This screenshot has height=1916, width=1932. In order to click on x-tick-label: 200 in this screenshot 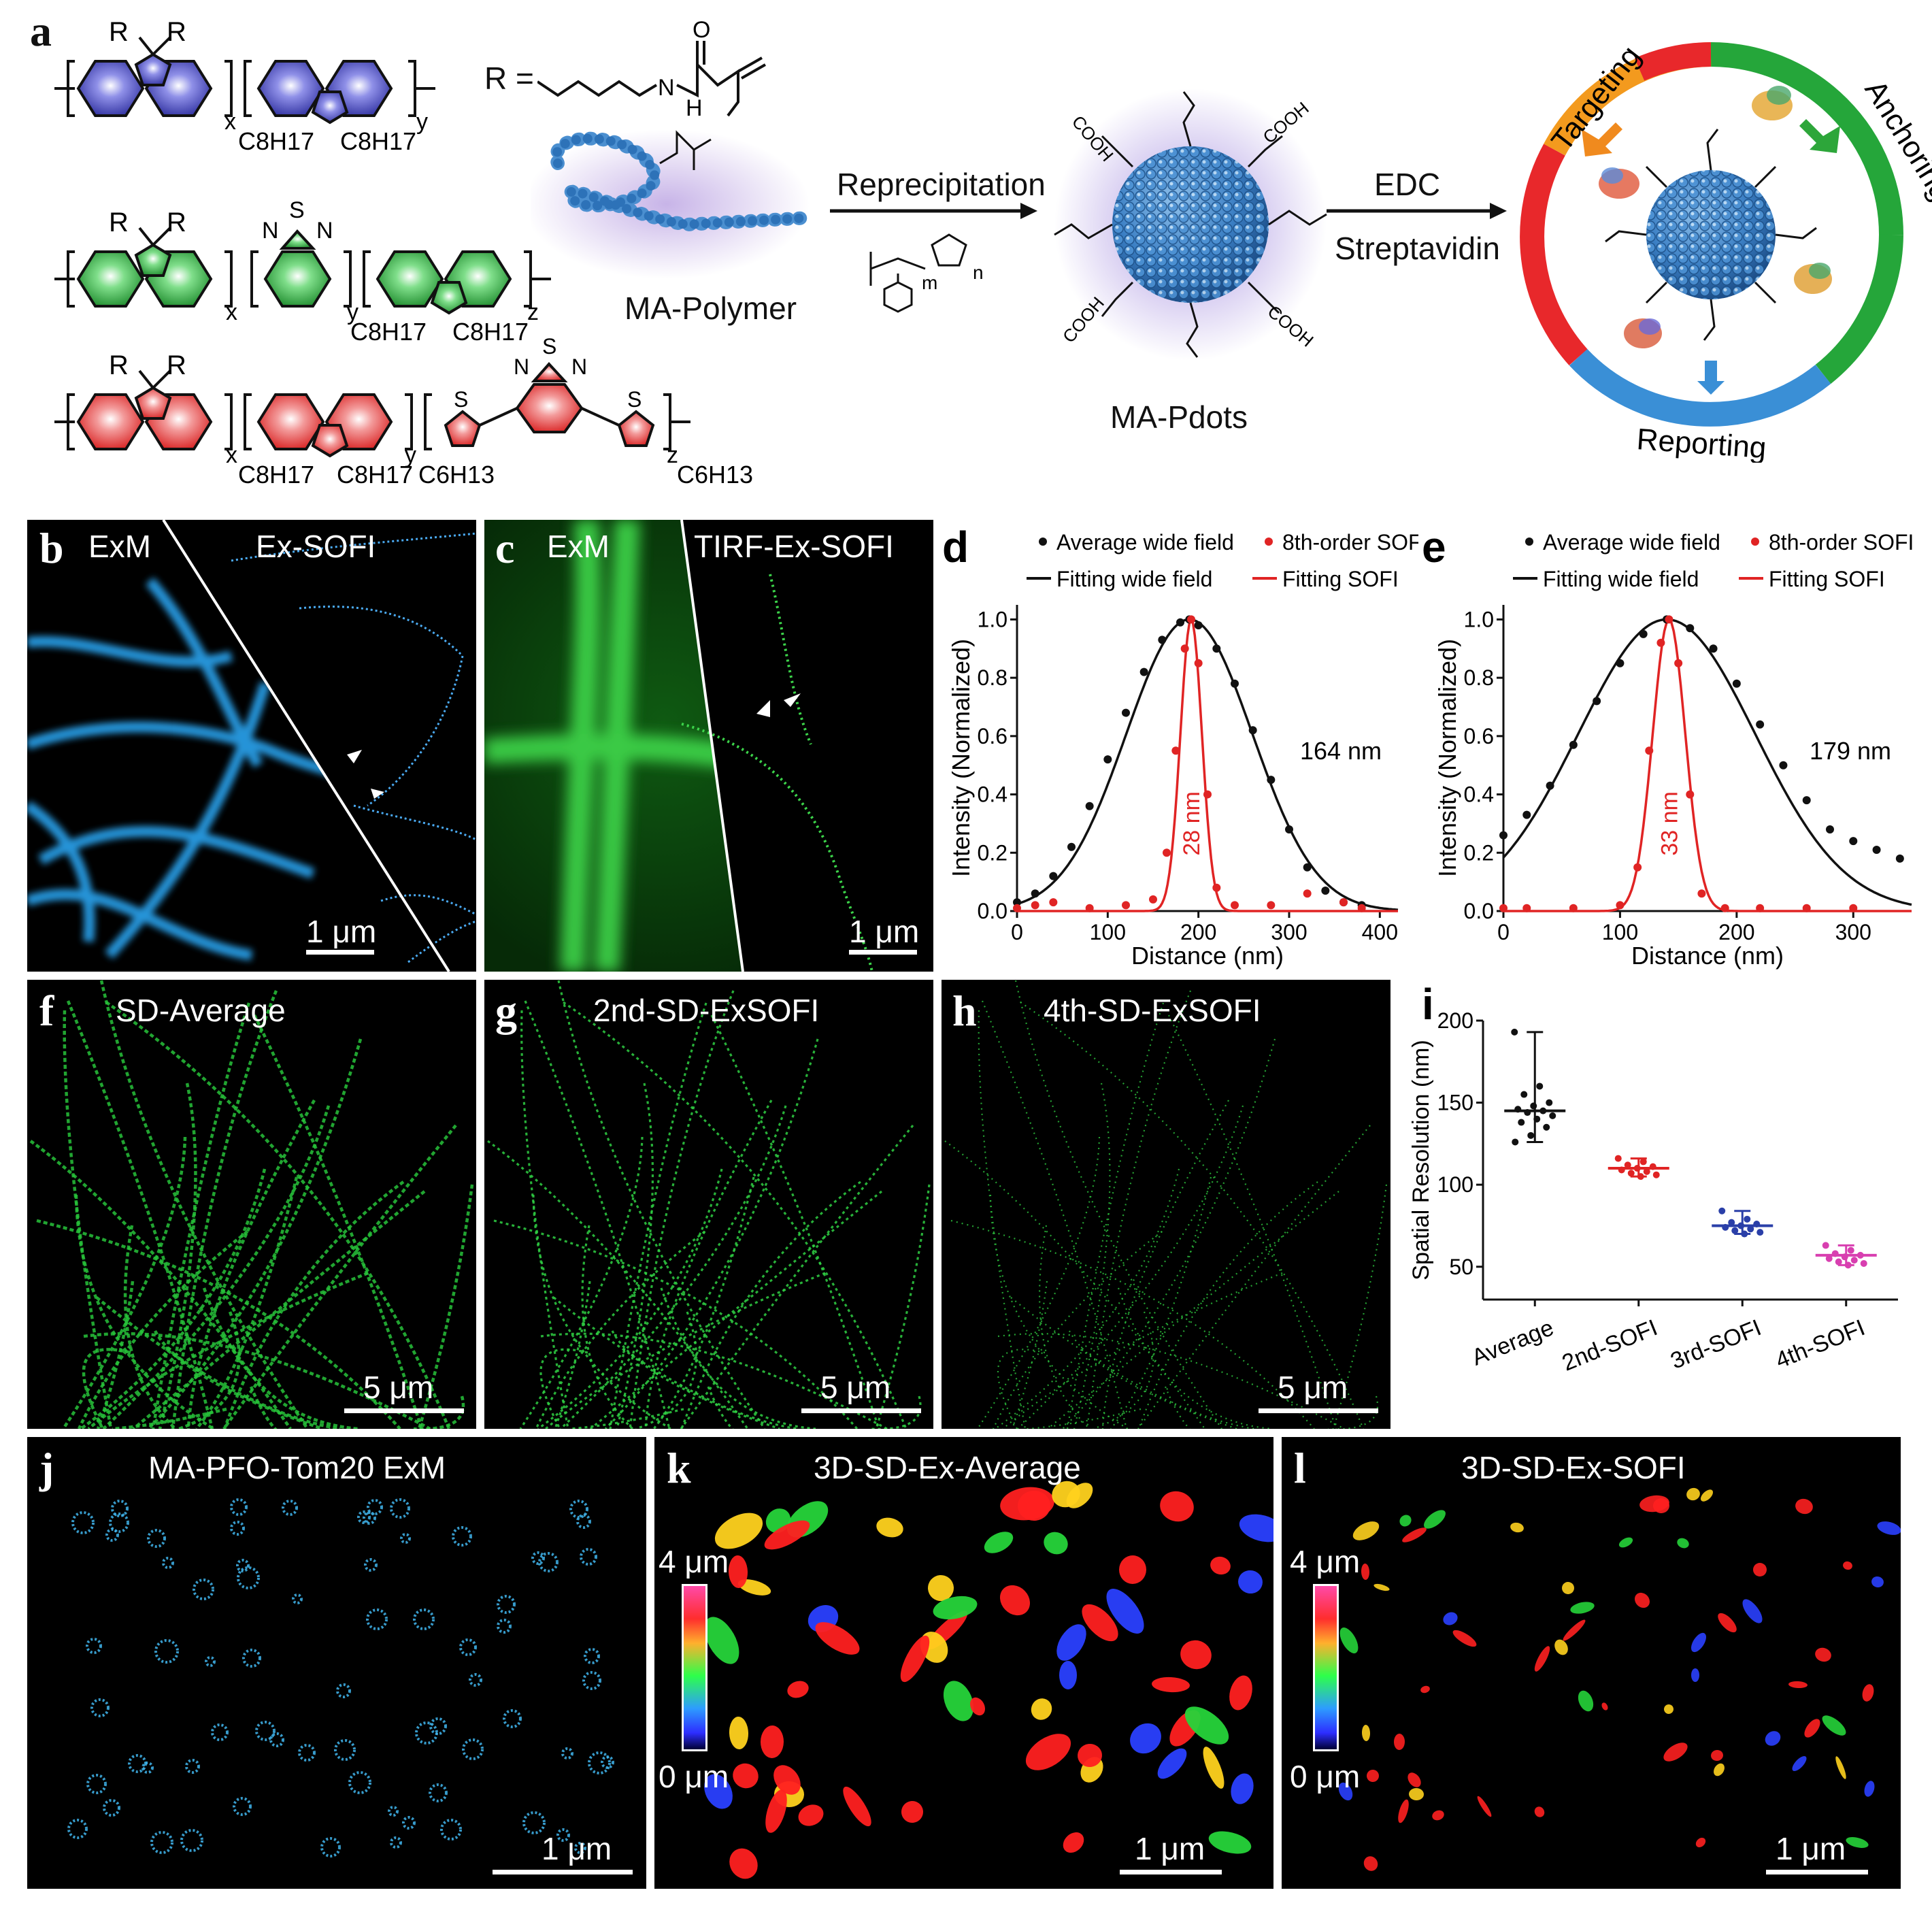, I will do `click(1736, 932)`.